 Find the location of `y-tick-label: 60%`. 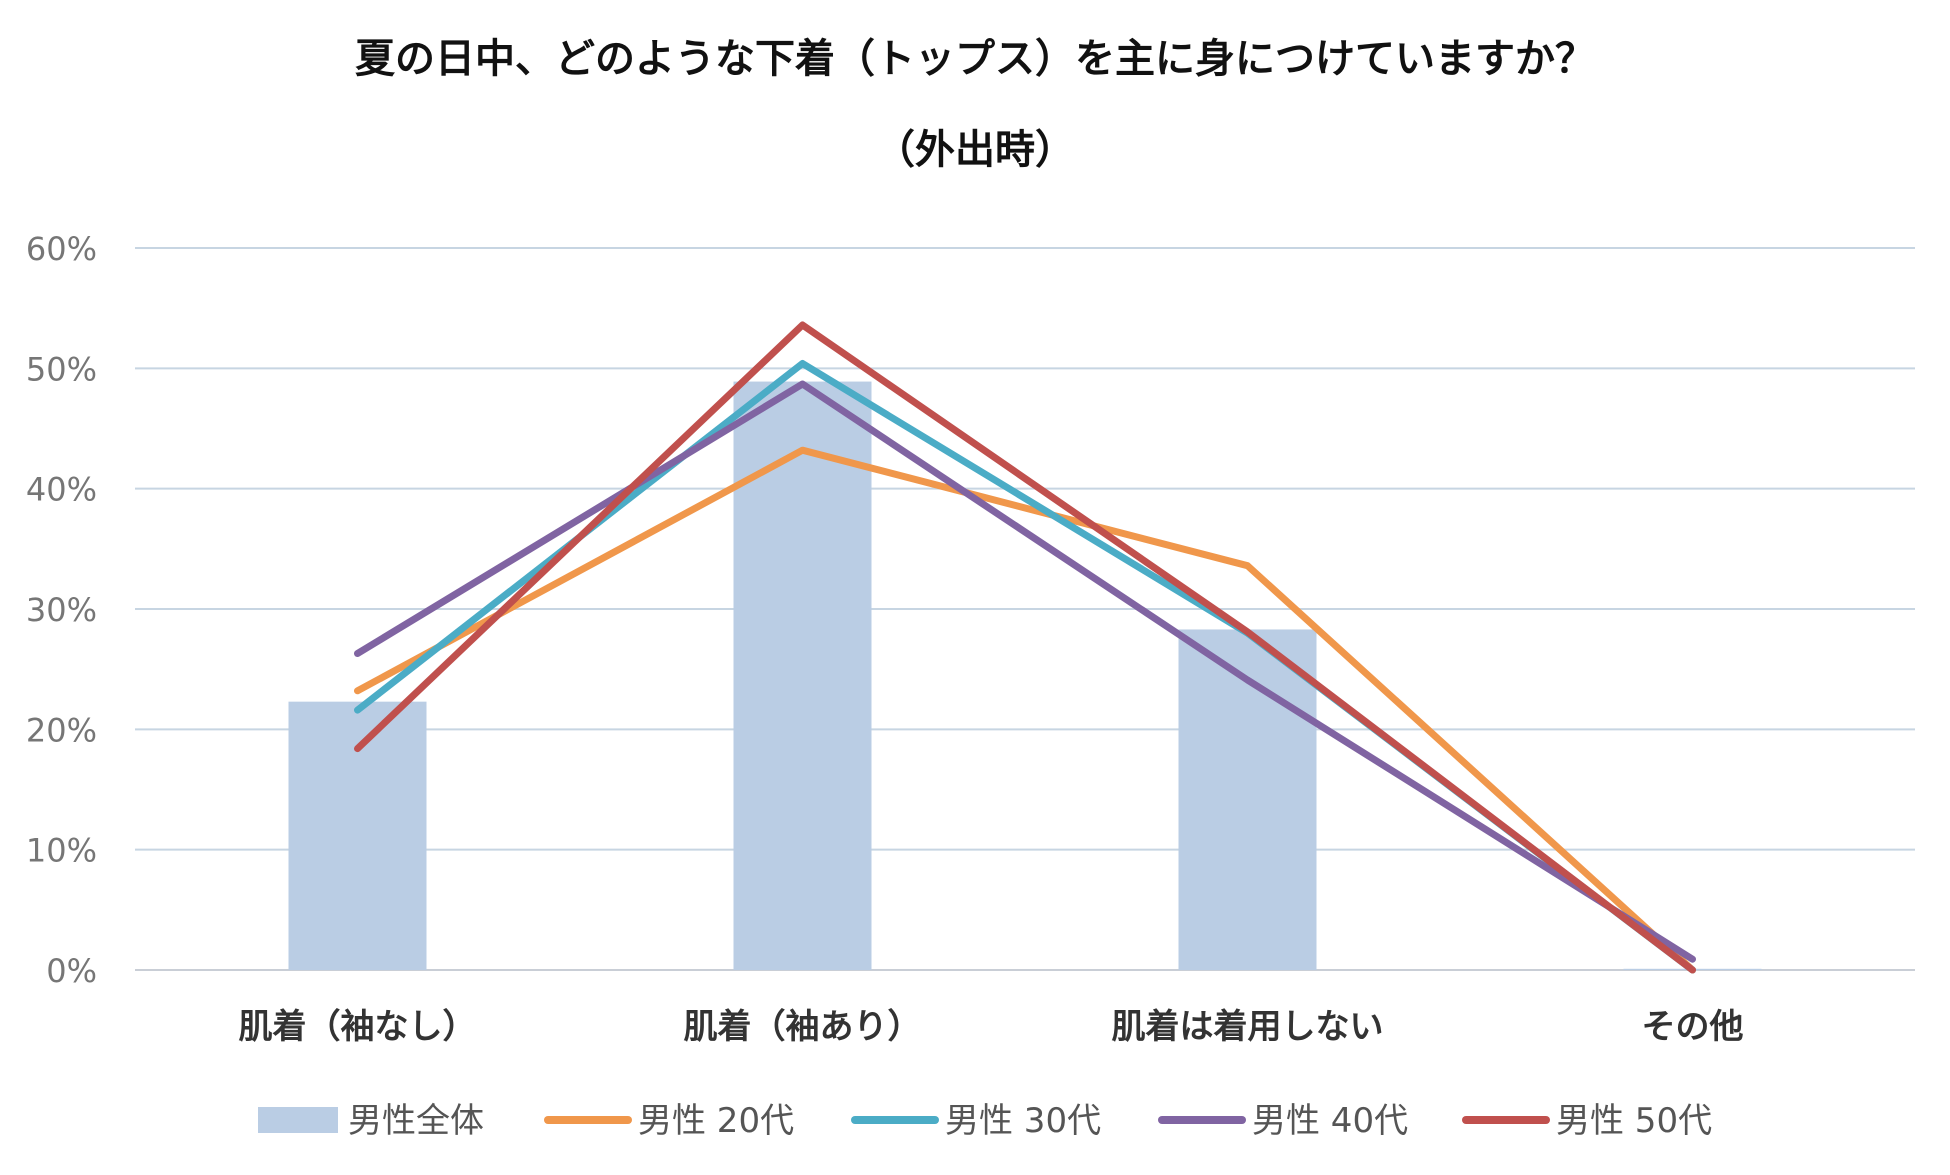

y-tick-label: 60% is located at coordinates (61, 249).